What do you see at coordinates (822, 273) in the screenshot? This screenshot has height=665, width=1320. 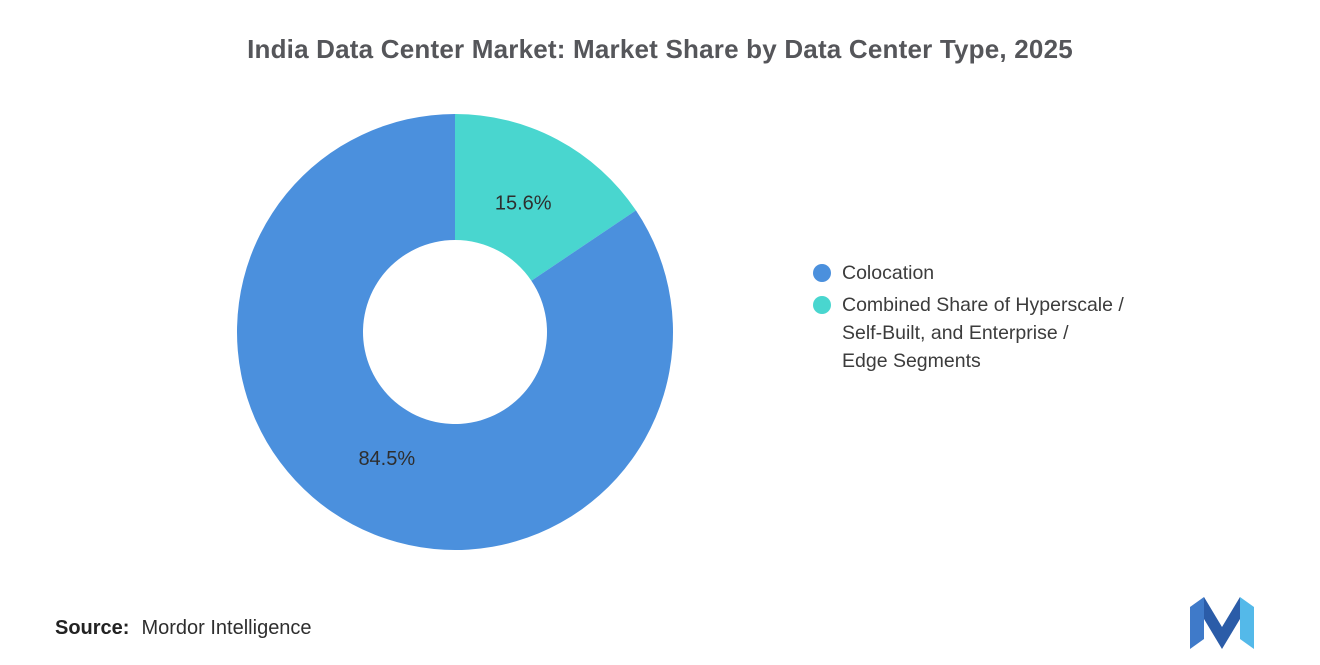 I see `legend-marker-colocation` at bounding box center [822, 273].